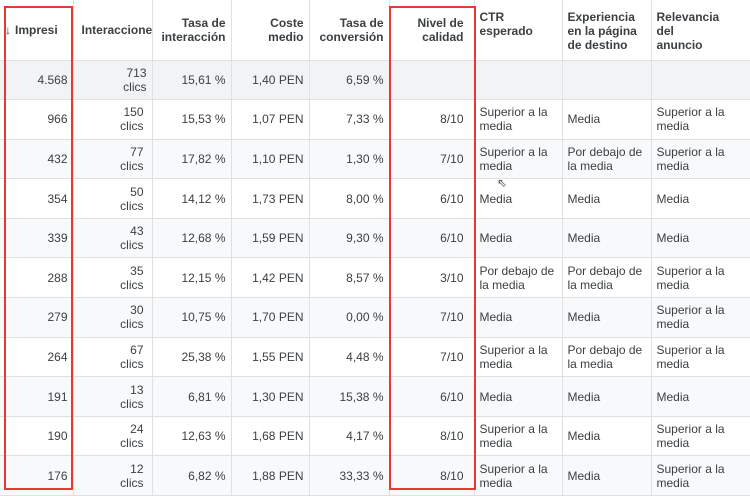 The image size is (750, 496). What do you see at coordinates (518, 278) in the screenshot?
I see `row-ctr: Por debajo de la media` at bounding box center [518, 278].